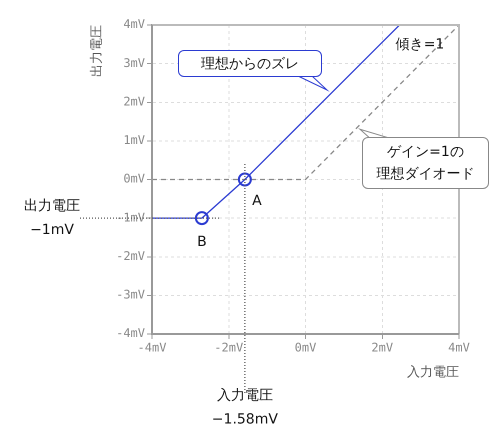 Image resolution: width=502 pixels, height=437 pixels. What do you see at coordinates (229, 347) in the screenshot?
I see `x-tick-label: -2mV` at bounding box center [229, 347].